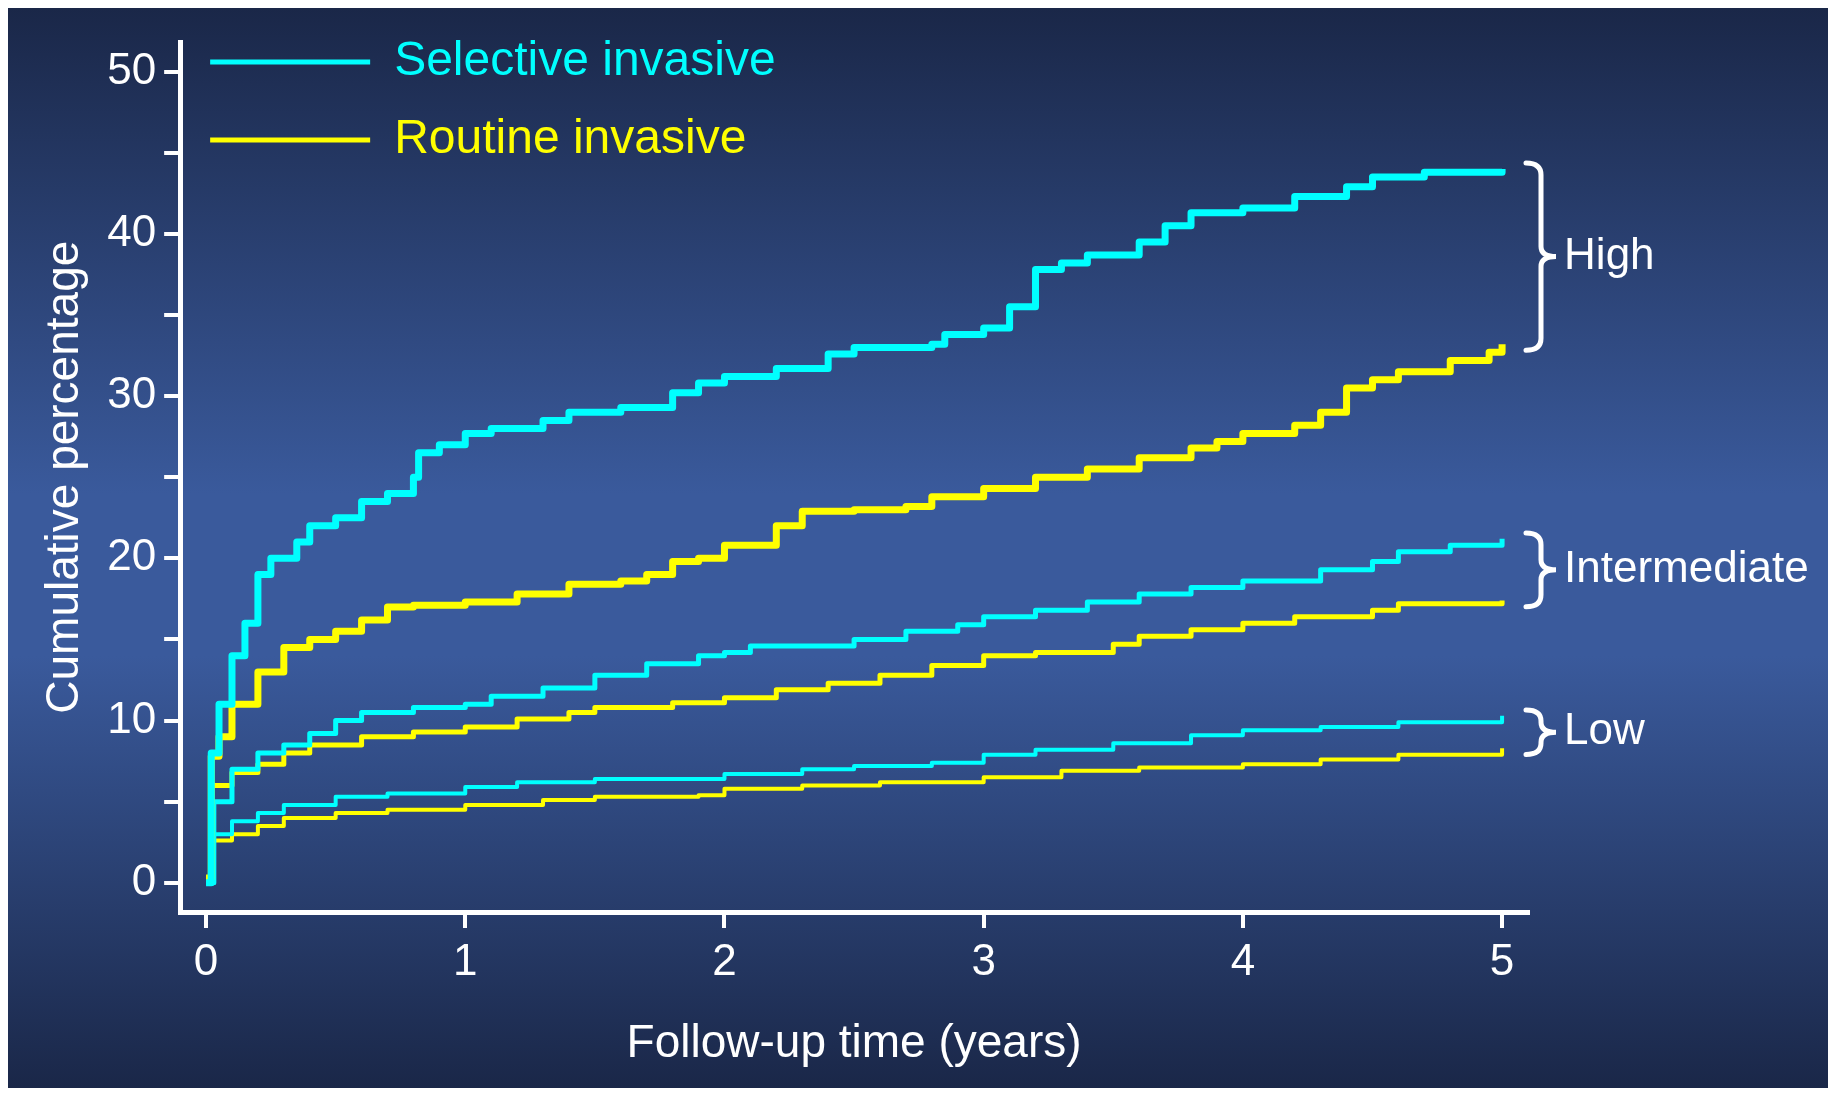  Describe the element at coordinates (1605, 729) in the screenshot. I see `text: Low` at that location.